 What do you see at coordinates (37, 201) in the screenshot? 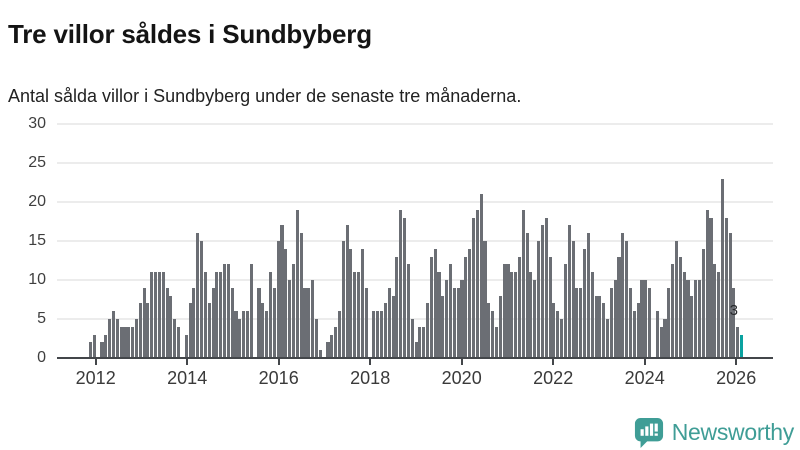
I see `y-tick-label: 20` at bounding box center [37, 201].